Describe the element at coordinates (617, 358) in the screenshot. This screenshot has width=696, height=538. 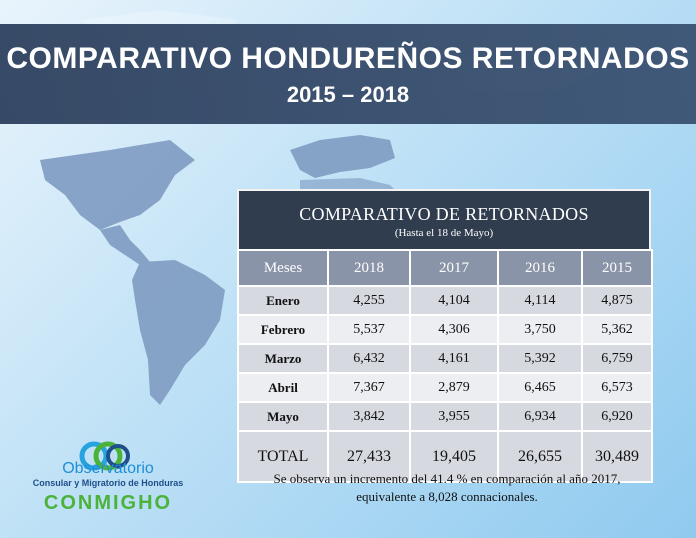
I see `value-cell: 6,759` at that location.